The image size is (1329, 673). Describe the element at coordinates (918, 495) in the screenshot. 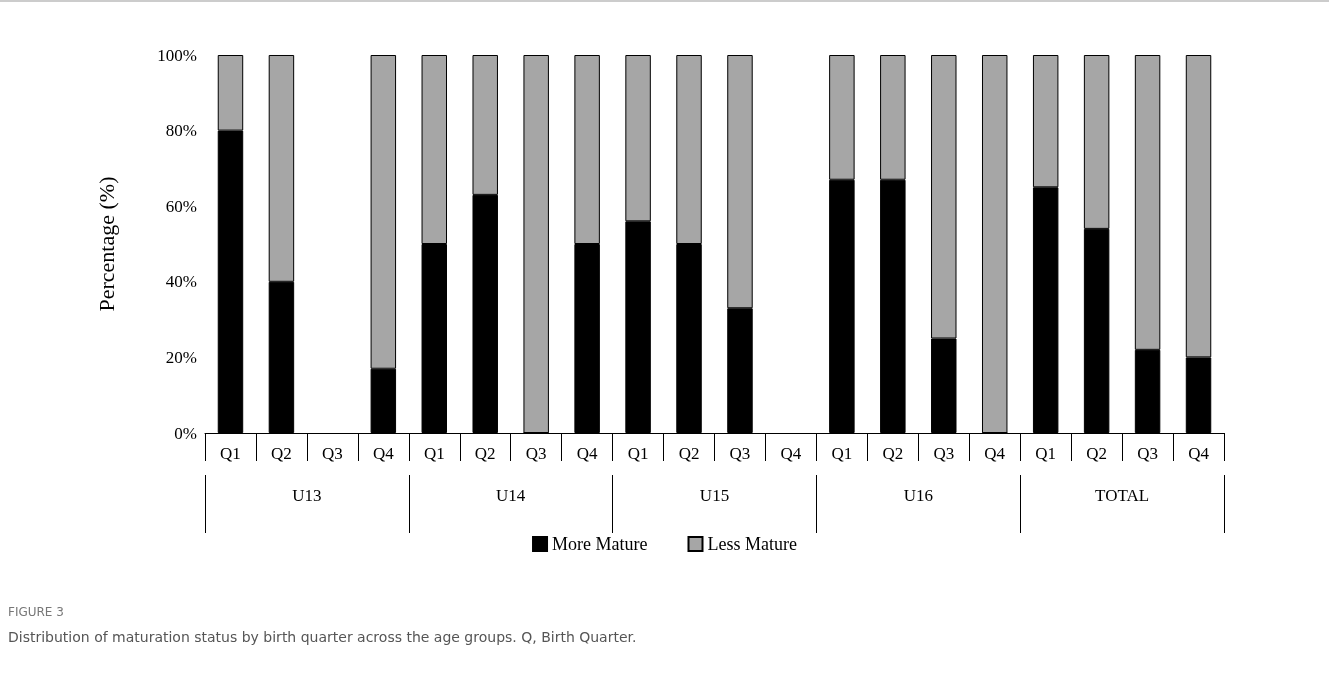

I see `text: U16` at that location.